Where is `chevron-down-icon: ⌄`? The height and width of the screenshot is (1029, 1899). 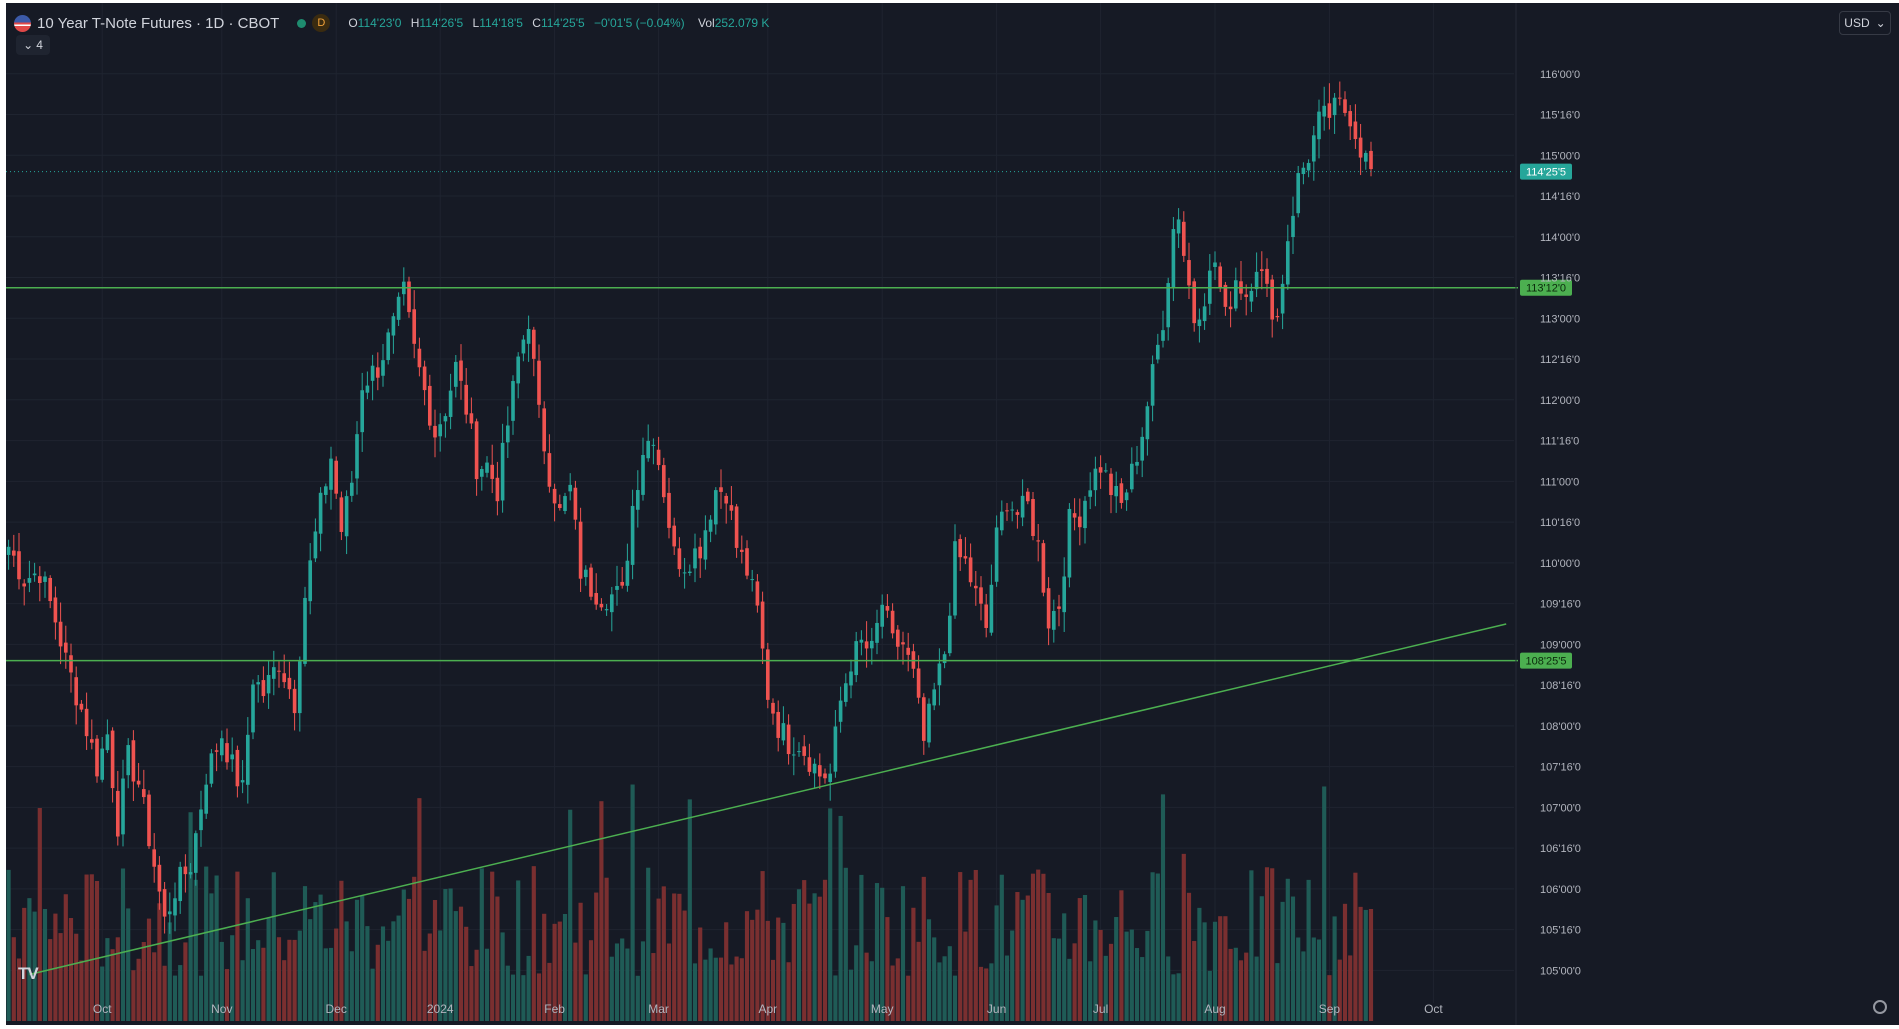
chevron-down-icon: ⌄ is located at coordinates (28, 45).